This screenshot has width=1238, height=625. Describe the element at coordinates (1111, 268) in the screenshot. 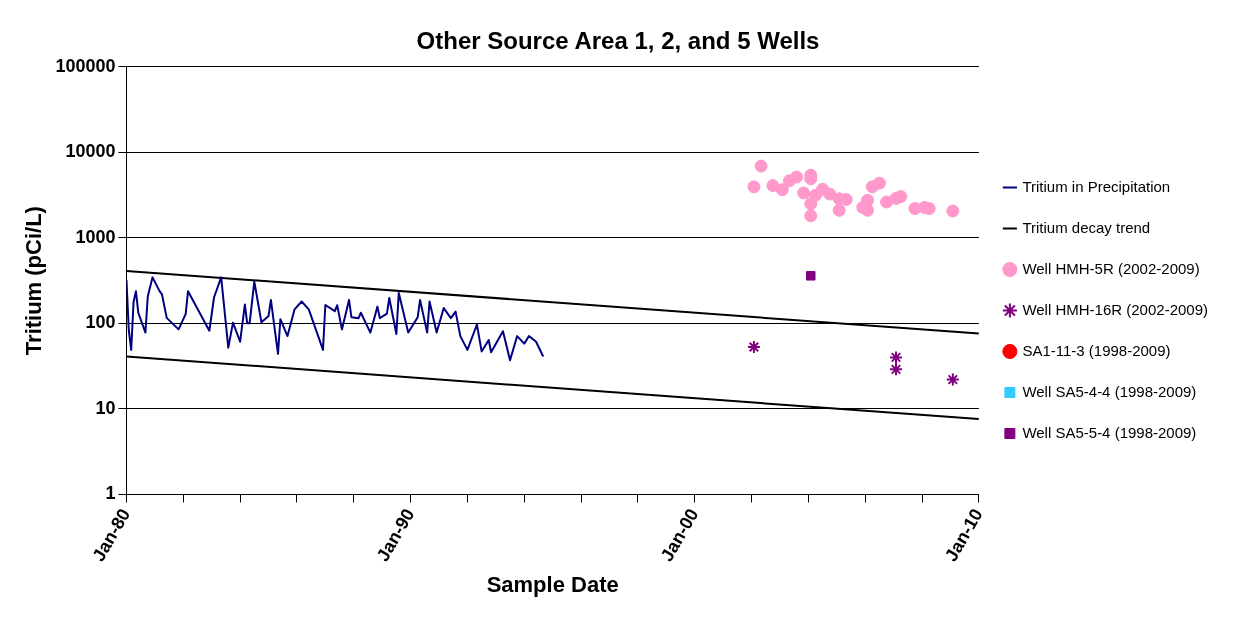

I see `legend-label: Well HMH-5R (2002-2009)` at that location.